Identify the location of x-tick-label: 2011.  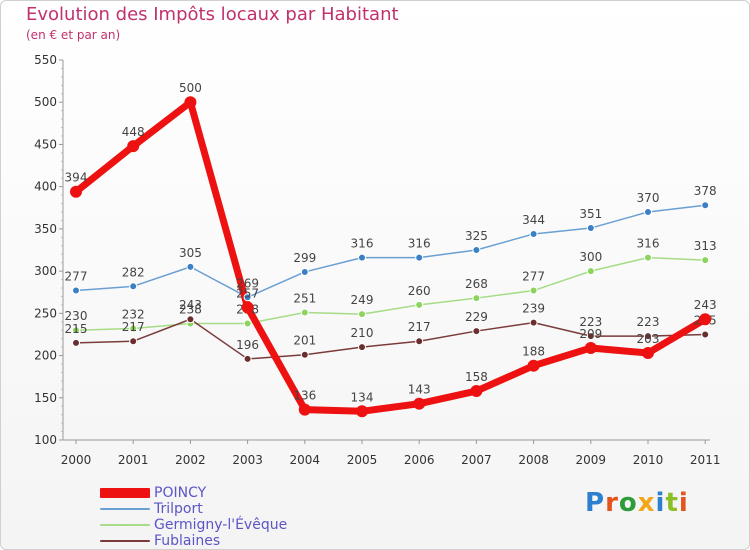
(705, 460).